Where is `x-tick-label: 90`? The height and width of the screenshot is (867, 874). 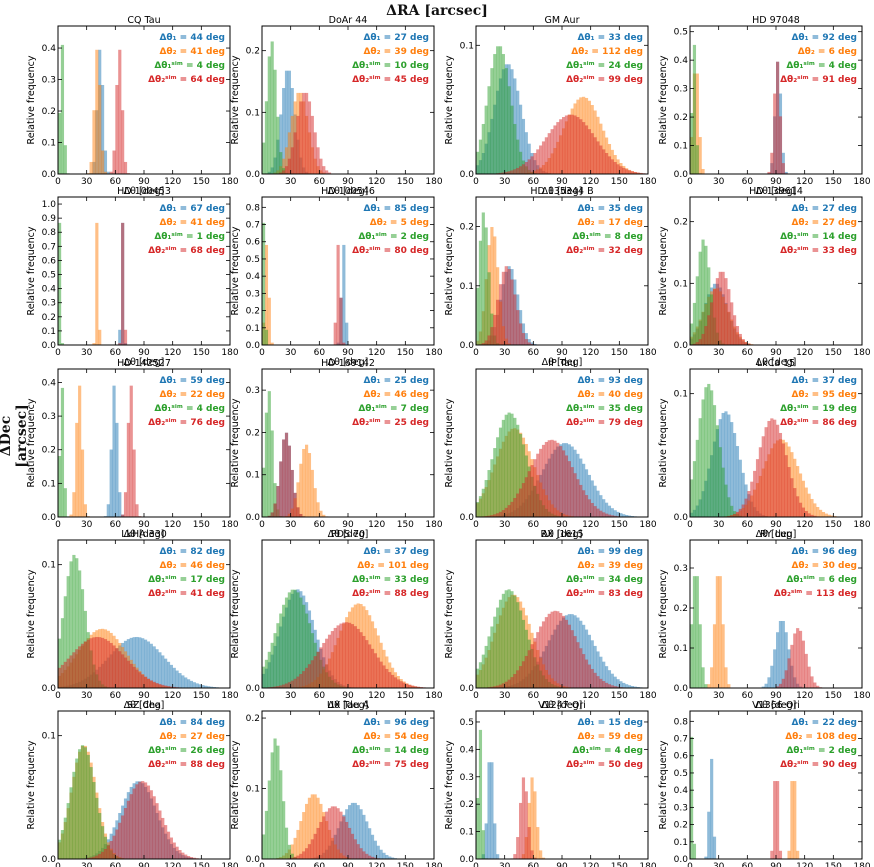 x-tick-label: 90 is located at coordinates (562, 696).